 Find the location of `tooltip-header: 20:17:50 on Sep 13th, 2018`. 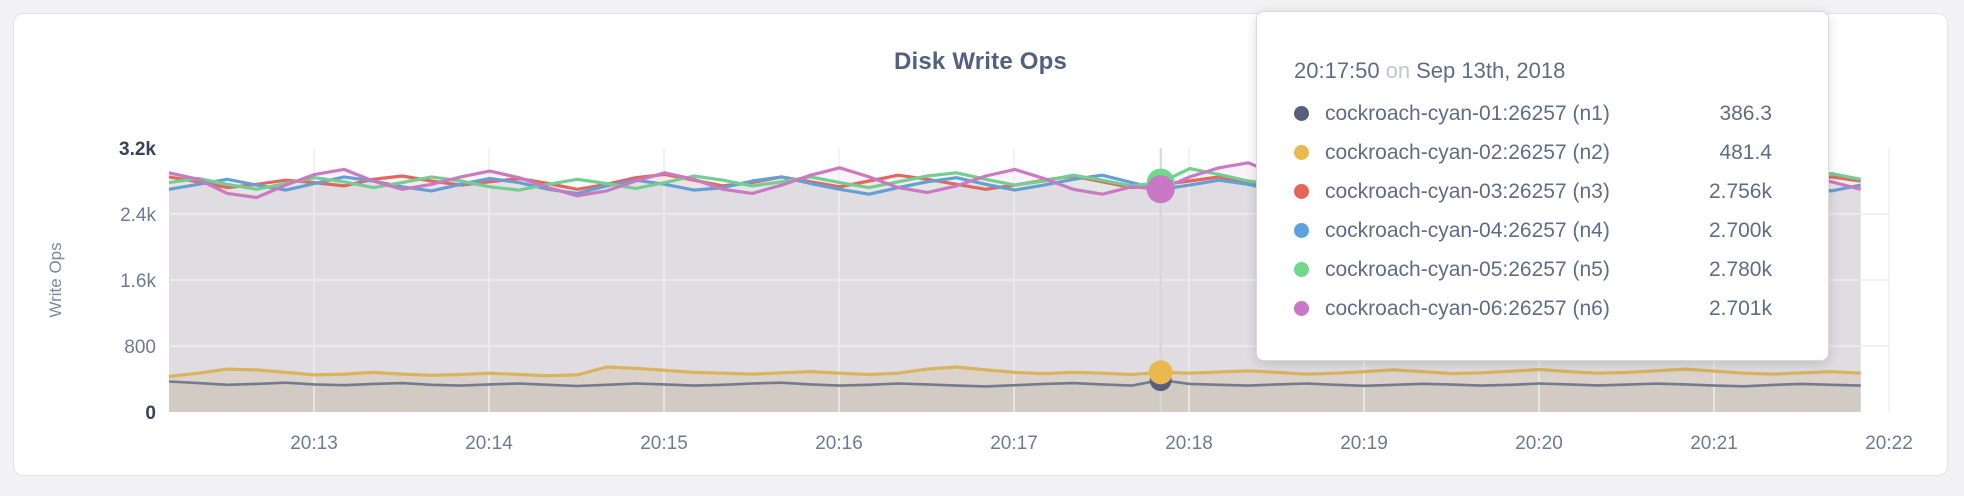

tooltip-header: 20:17:50 on Sep 13th, 2018 is located at coordinates (1533, 71).